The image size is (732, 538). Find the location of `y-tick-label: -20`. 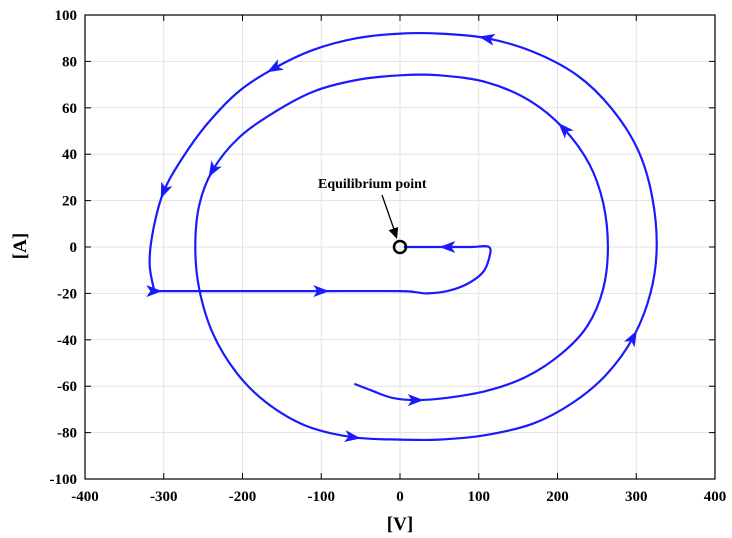

y-tick-label: -20 is located at coordinates (67, 294).